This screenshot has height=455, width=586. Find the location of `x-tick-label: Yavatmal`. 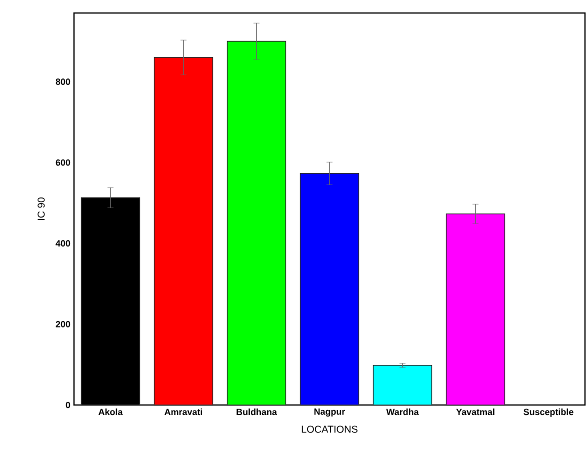

x-tick-label: Yavatmal is located at coordinates (475, 412).